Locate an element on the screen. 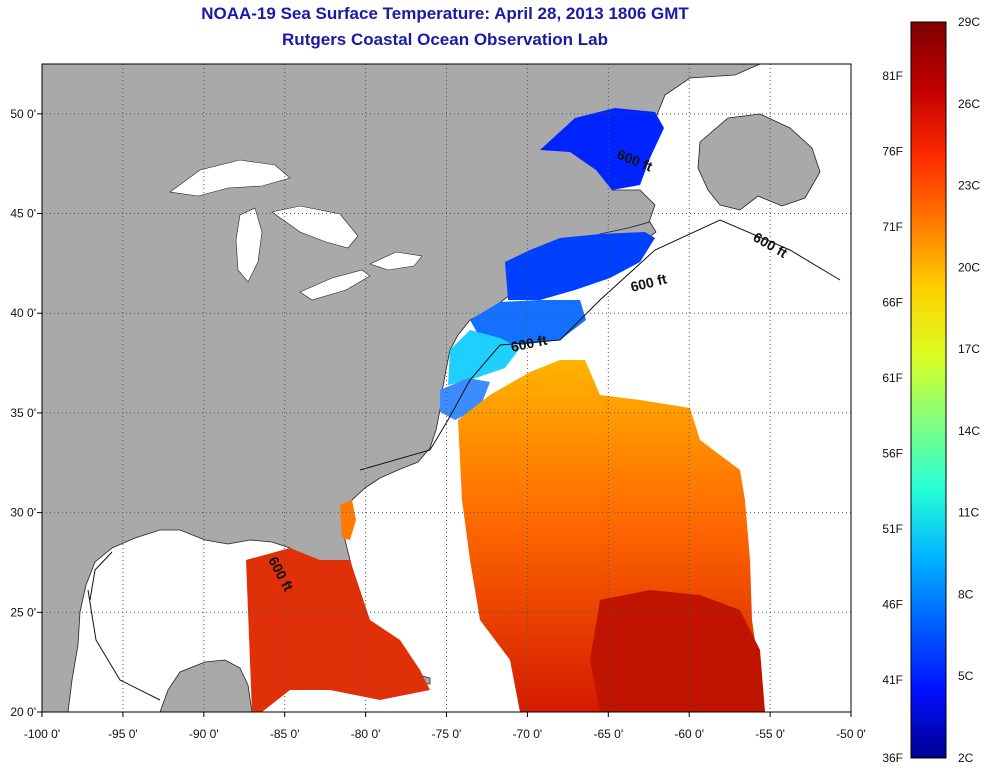  x-tick-label: -80 0' is located at coordinates (366, 734).